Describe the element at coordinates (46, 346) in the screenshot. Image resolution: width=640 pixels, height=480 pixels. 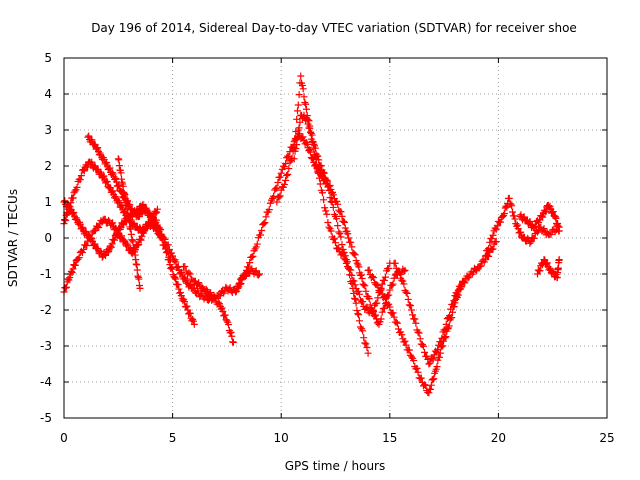
I see `y-tick-label: -3` at that location.